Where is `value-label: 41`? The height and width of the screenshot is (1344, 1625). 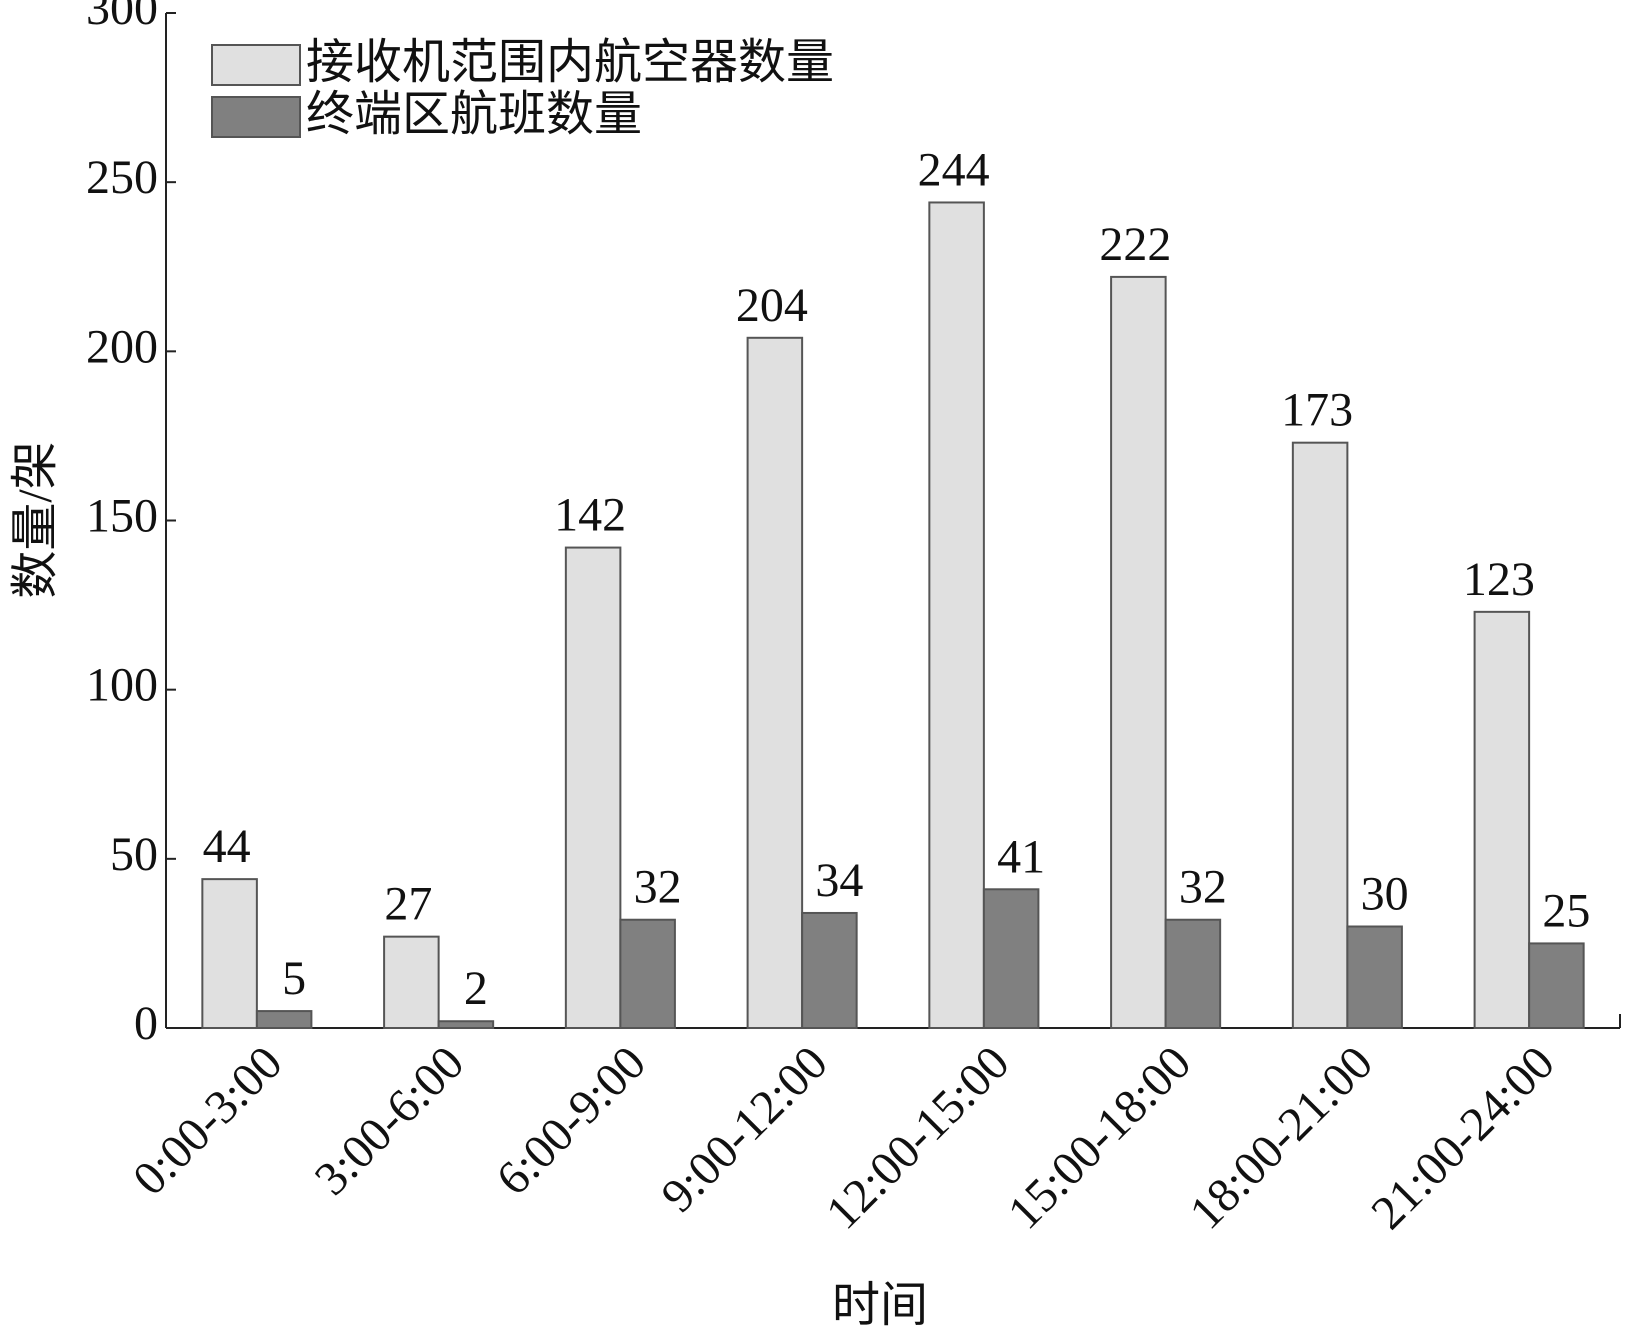
value-label: 41 is located at coordinates (1021, 856).